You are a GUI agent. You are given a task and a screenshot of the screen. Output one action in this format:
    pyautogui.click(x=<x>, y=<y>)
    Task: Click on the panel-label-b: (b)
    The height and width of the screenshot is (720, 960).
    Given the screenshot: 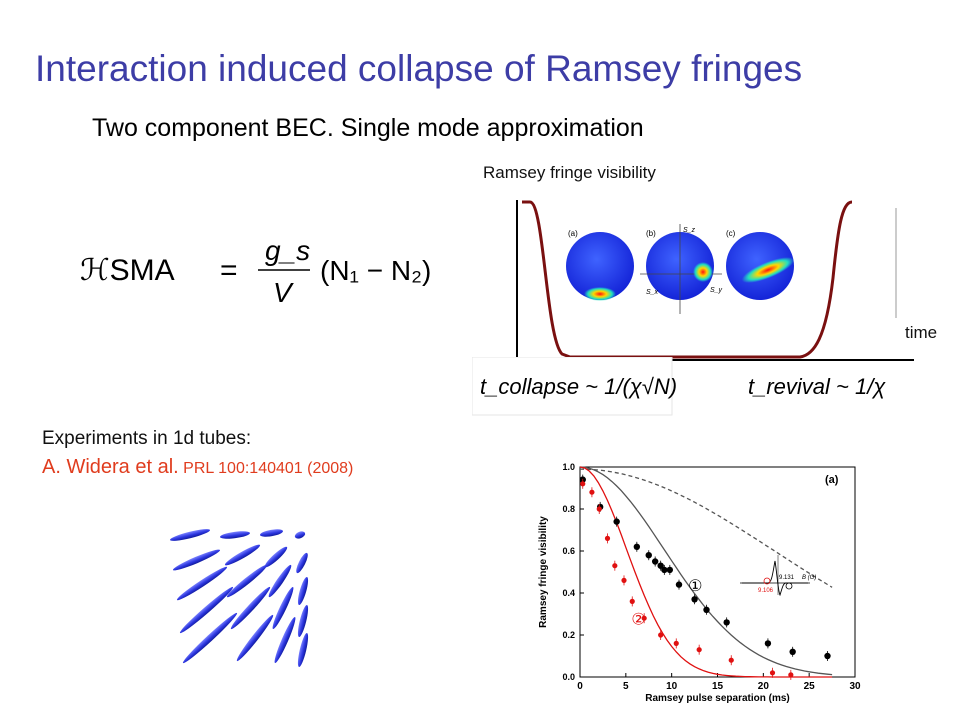 What is the action you would take?
    pyautogui.click(x=651, y=233)
    